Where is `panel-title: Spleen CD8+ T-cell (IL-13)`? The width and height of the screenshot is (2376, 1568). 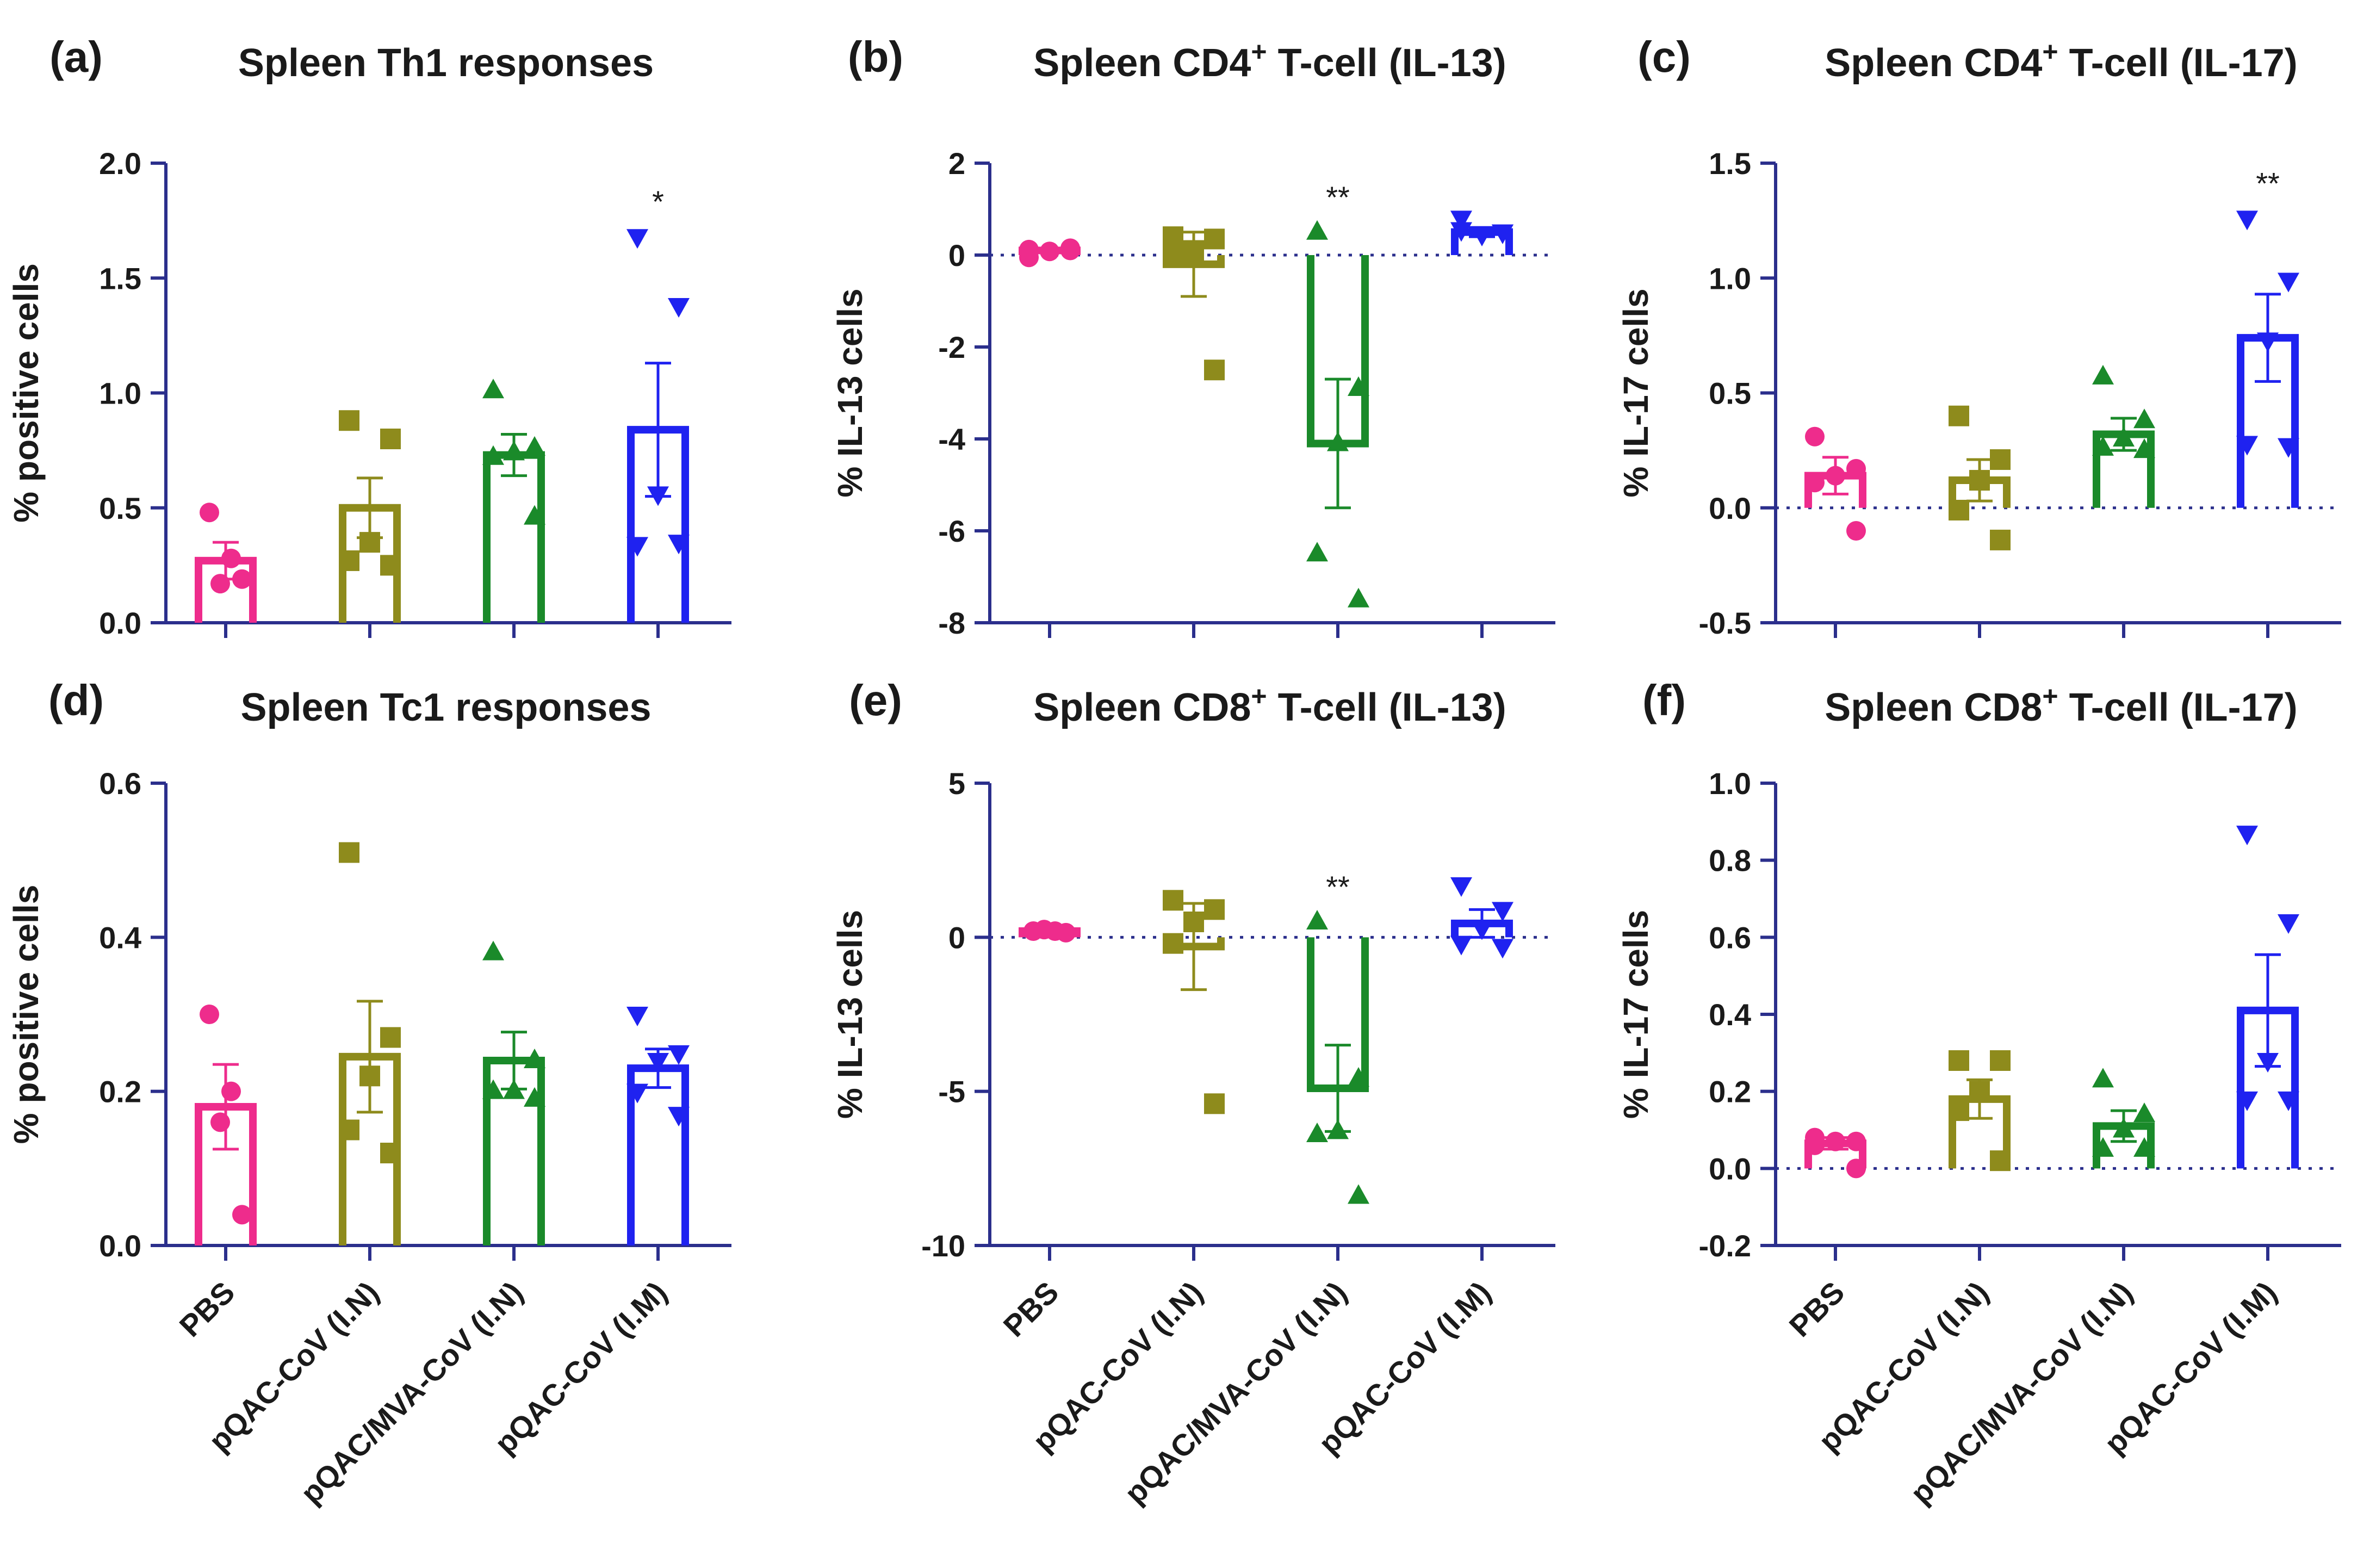 panel-title: Spleen CD8+ T-cell (IL-13) is located at coordinates (1269, 705).